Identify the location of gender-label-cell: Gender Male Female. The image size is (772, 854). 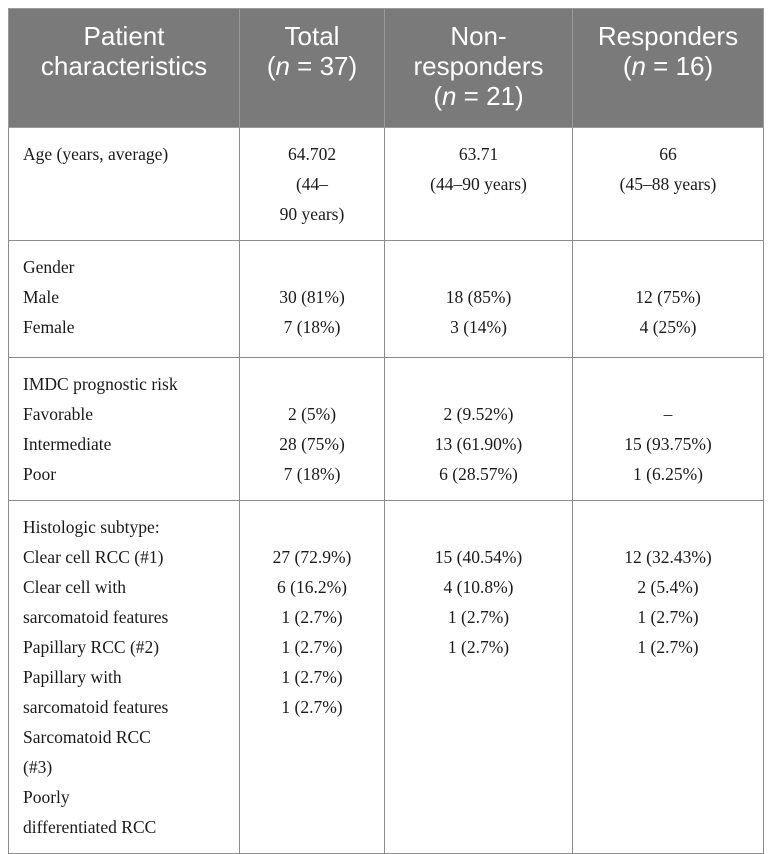
(124, 299).